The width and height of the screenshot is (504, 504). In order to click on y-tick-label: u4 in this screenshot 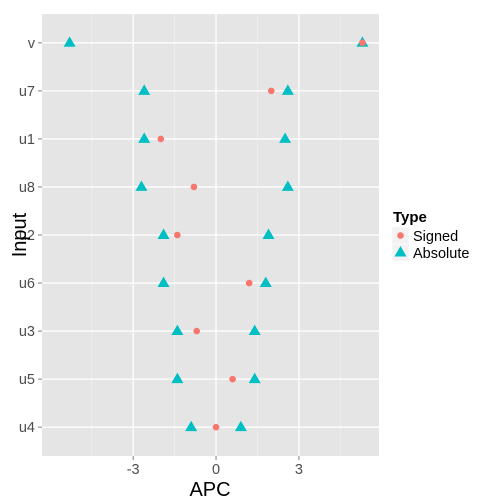, I will do `click(27, 428)`.